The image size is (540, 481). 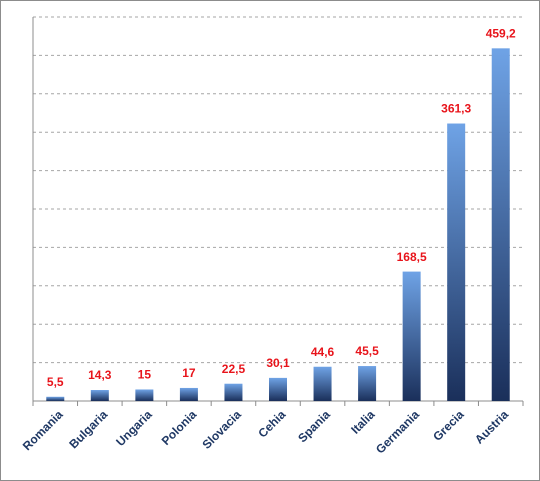 I want to click on value-label: 361,3, so click(x=456, y=109).